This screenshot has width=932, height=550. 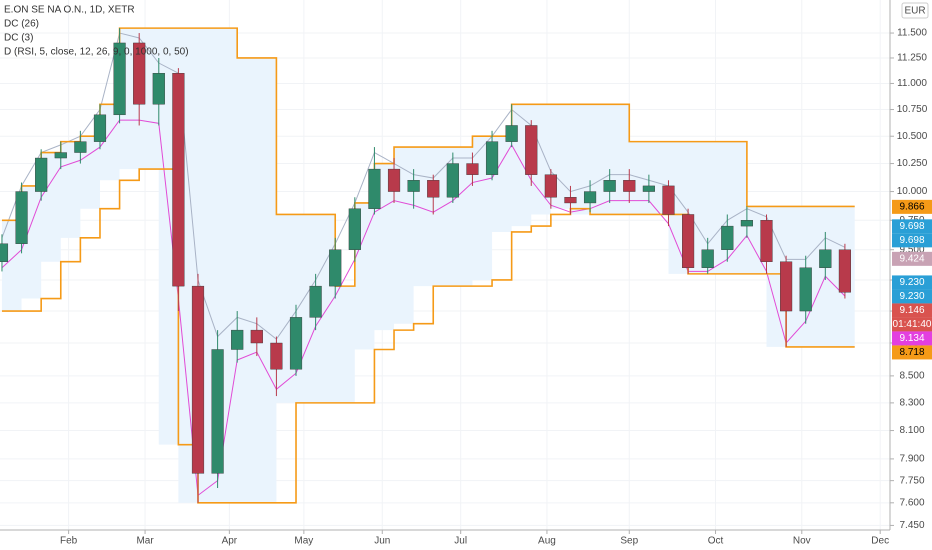 What do you see at coordinates (911, 403) in the screenshot?
I see `y-tick-label: 8.300` at bounding box center [911, 403].